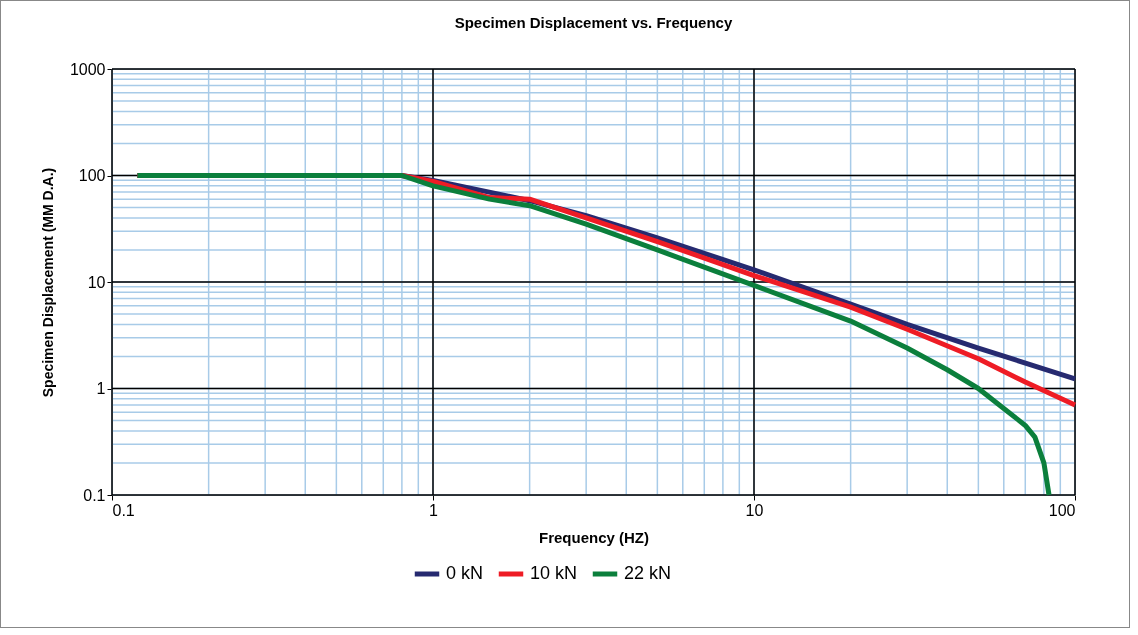  Describe the element at coordinates (123, 510) in the screenshot. I see `x-tick-label: 0.1` at that location.